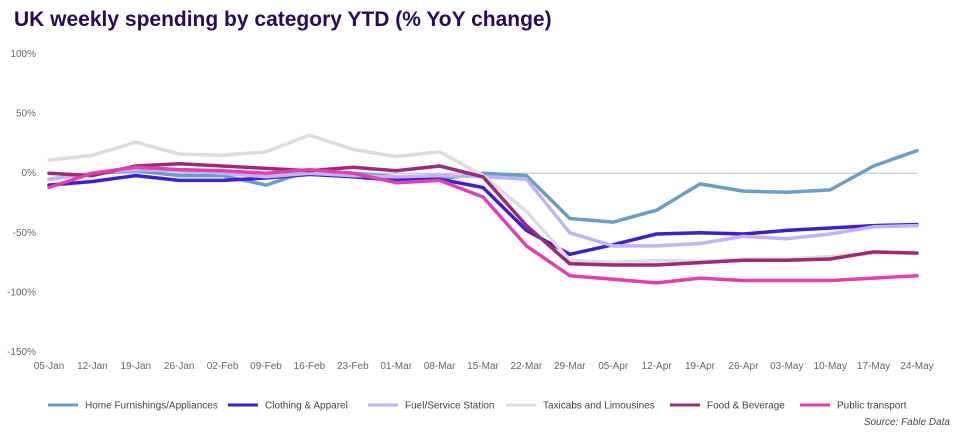 This screenshot has width=960, height=433. Describe the element at coordinates (599, 406) in the screenshot. I see `legend-label: Taxicabs and Limousines` at that location.